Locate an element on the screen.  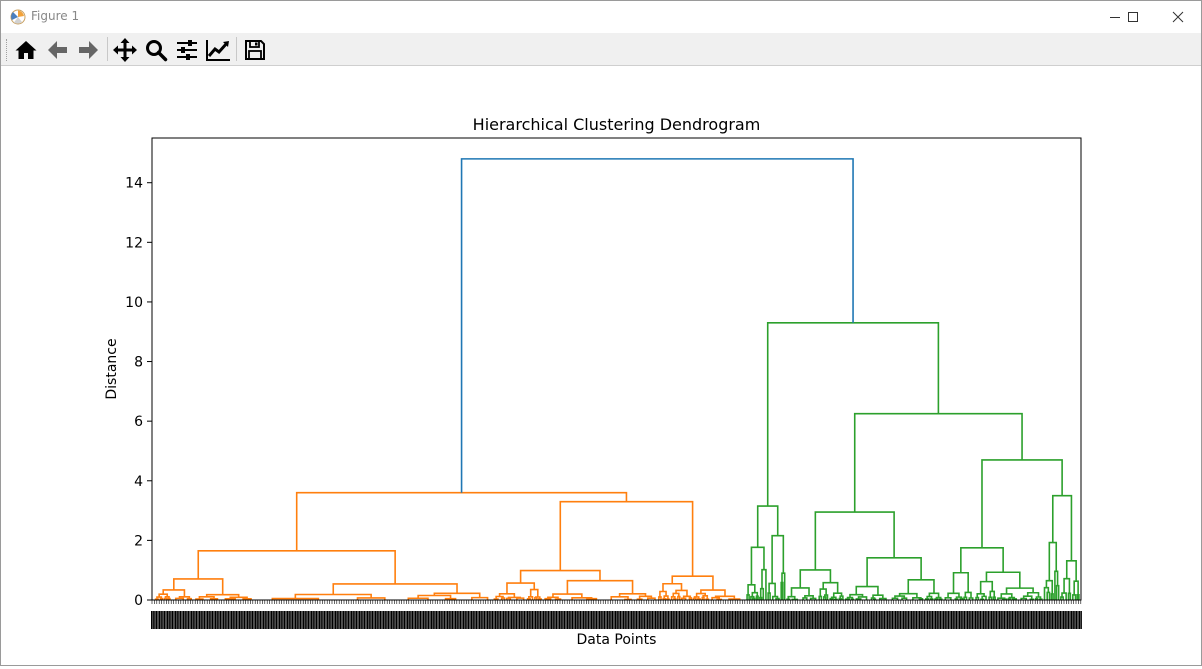
leaf-tick-labels is located at coordinates (616, 614).